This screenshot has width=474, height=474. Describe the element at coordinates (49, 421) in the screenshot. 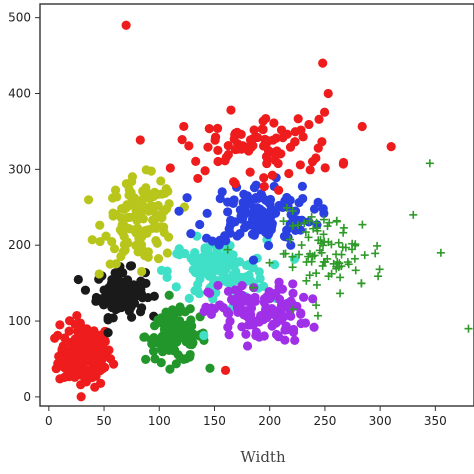

I see `x-tick-label: 0` at that location.